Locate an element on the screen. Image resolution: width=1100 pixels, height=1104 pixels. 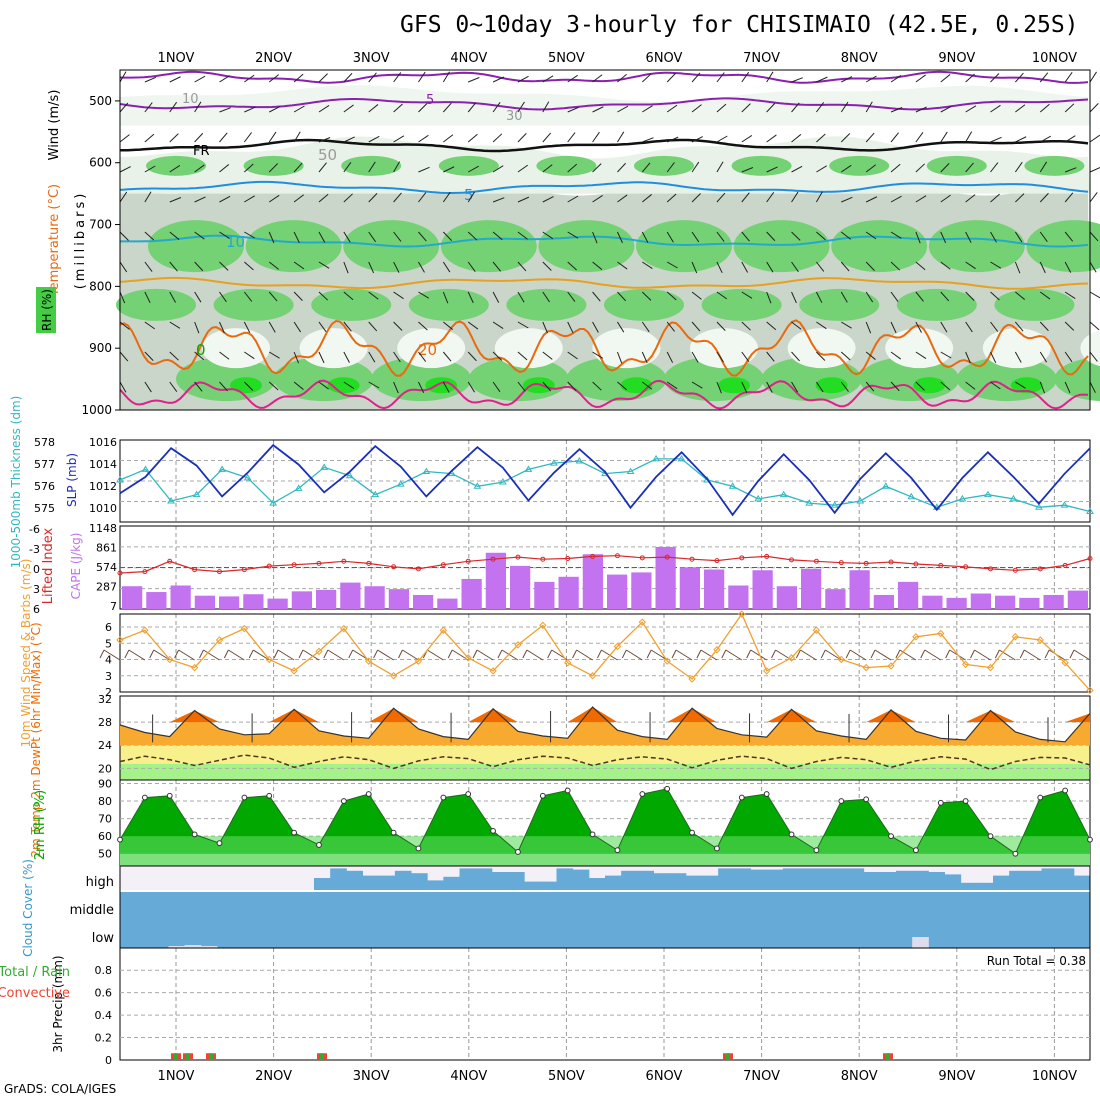
cloud-tick-label: middle is located at coordinates (92, 910).